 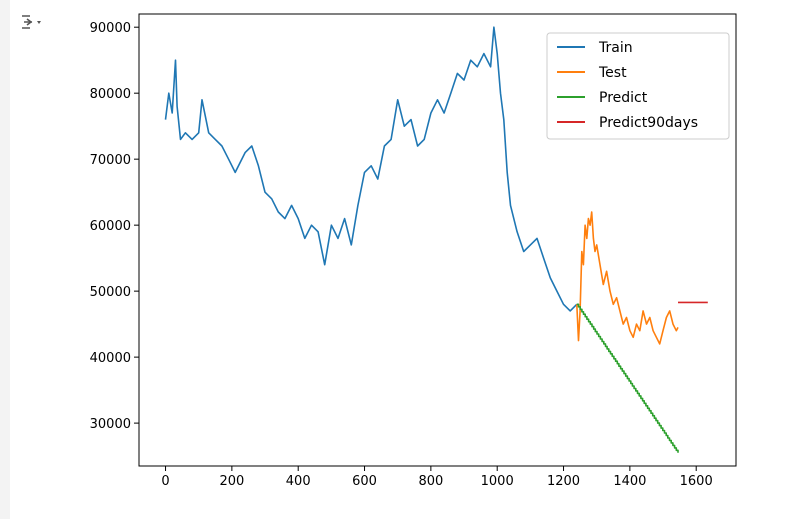 What do you see at coordinates (615, 48) in the screenshot?
I see `legend-label: Train` at bounding box center [615, 48].